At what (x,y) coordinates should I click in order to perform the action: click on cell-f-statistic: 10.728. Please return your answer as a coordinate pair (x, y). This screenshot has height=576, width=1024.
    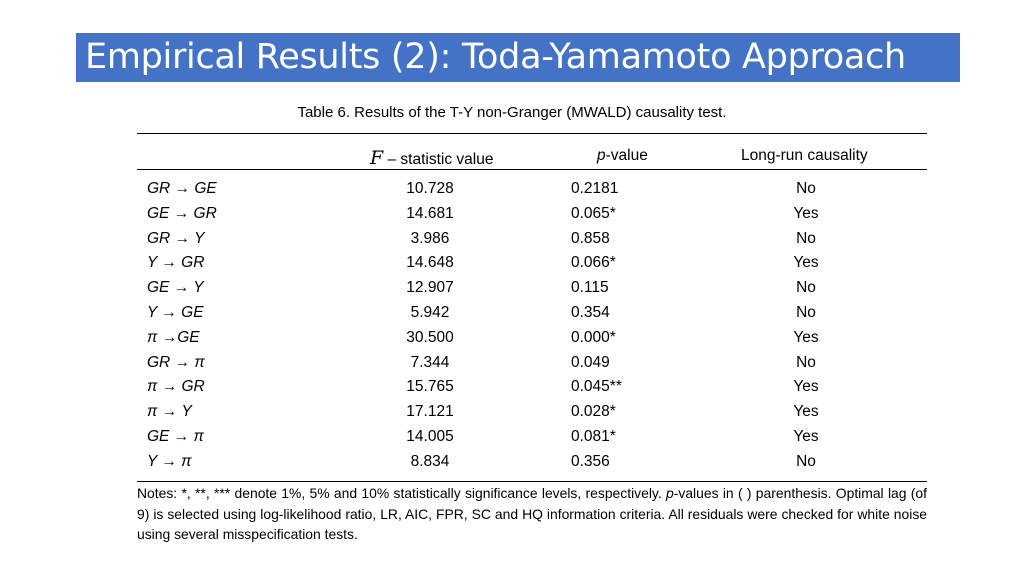
    Looking at the image, I should click on (430, 188).